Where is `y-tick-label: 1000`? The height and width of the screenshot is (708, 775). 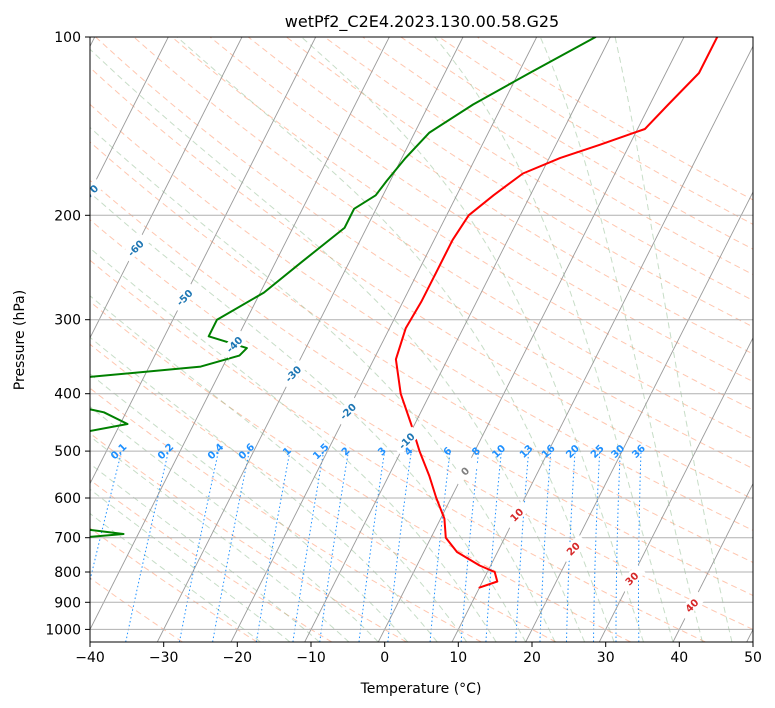 y-tick-label: 1000 is located at coordinates (63, 630).